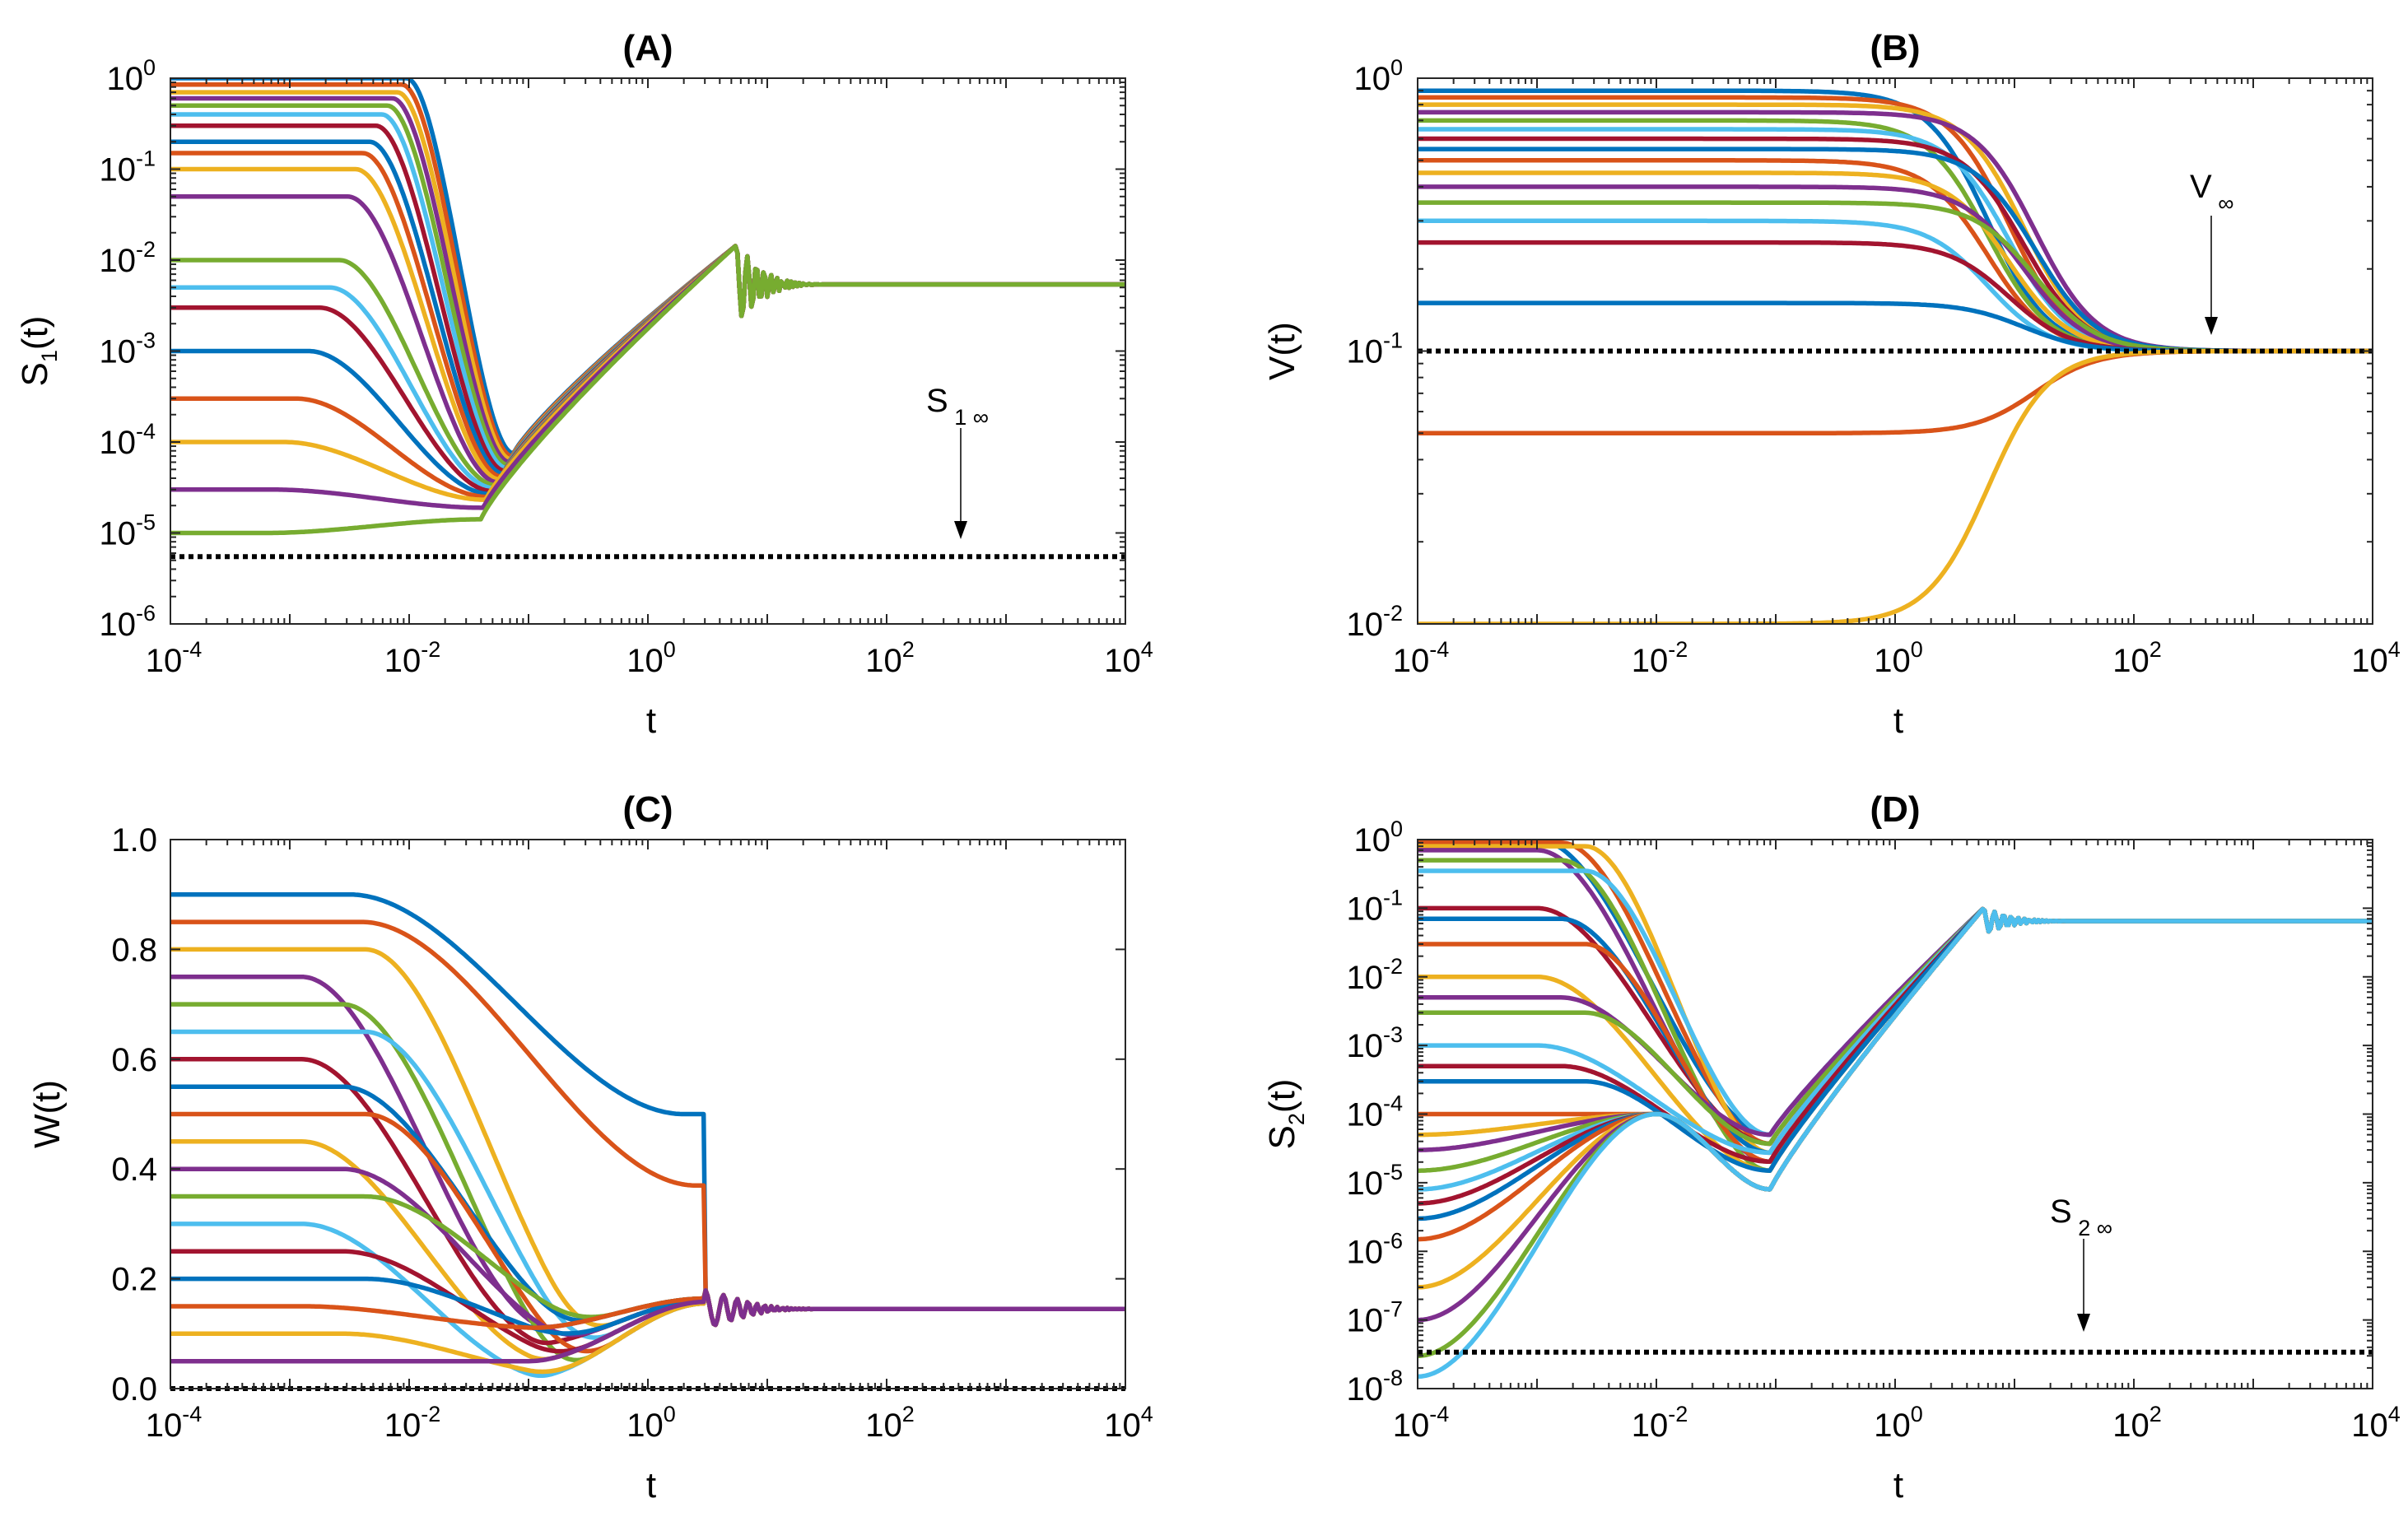 The height and width of the screenshot is (1517, 2408). I want to click on asymptote-label: S 2 ∞, so click(2081, 1217).